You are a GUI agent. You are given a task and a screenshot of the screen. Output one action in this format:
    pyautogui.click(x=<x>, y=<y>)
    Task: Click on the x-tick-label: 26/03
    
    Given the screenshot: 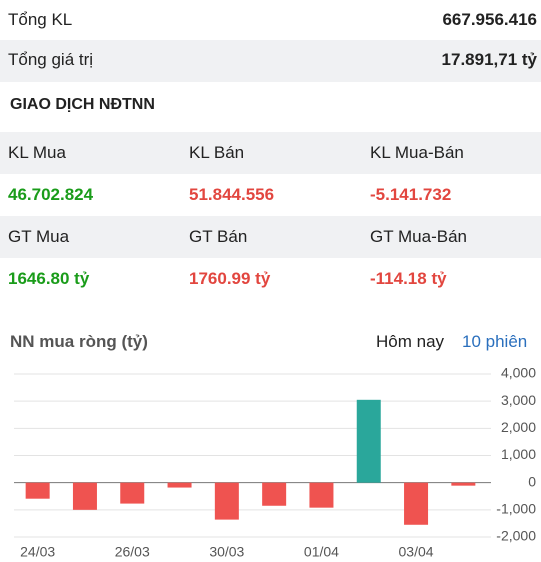 What is the action you would take?
    pyautogui.click(x=132, y=552)
    